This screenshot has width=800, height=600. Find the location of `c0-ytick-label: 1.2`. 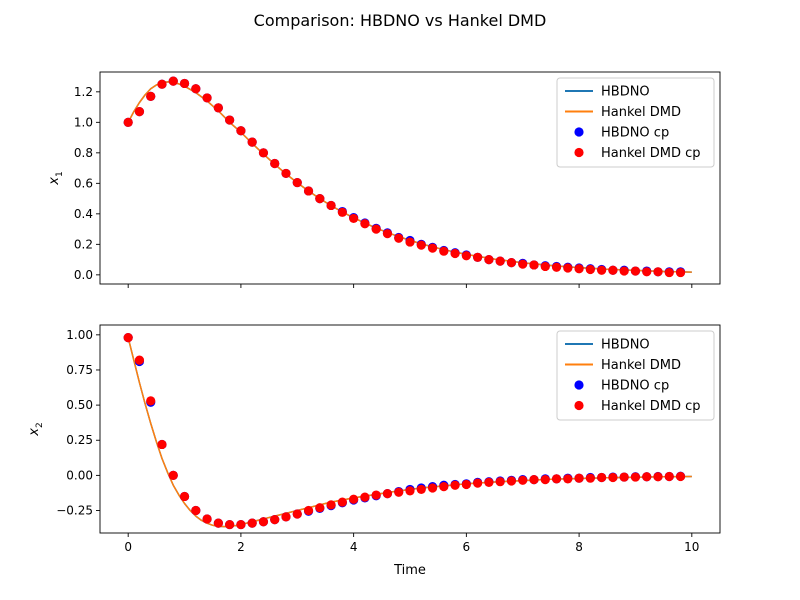

c0-ytick-label: 1.2 is located at coordinates (83, 92).